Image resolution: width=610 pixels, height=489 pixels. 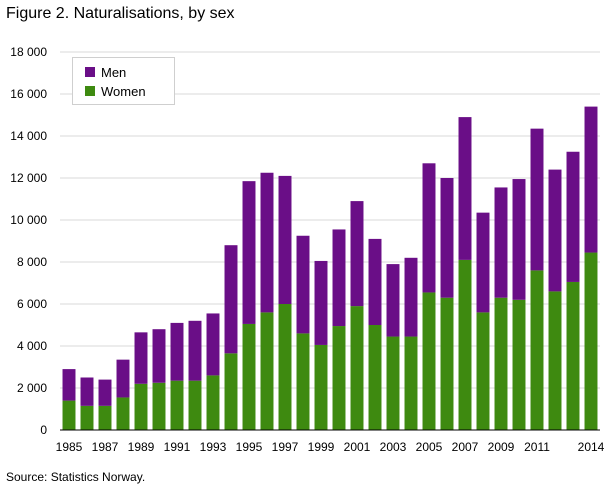 I want to click on bar-men-2000, so click(x=339, y=278).